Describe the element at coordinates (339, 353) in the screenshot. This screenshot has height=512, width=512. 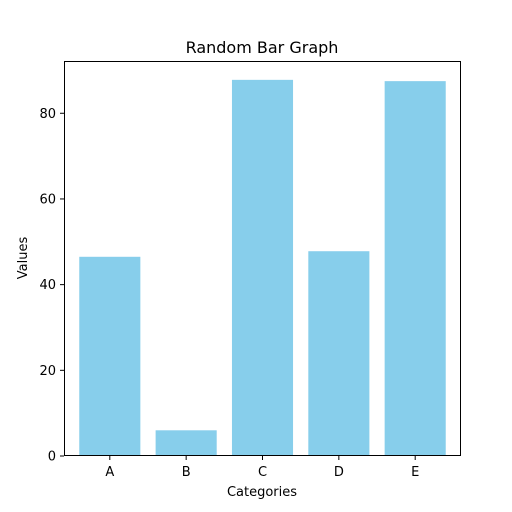
I see `bar-d` at that location.